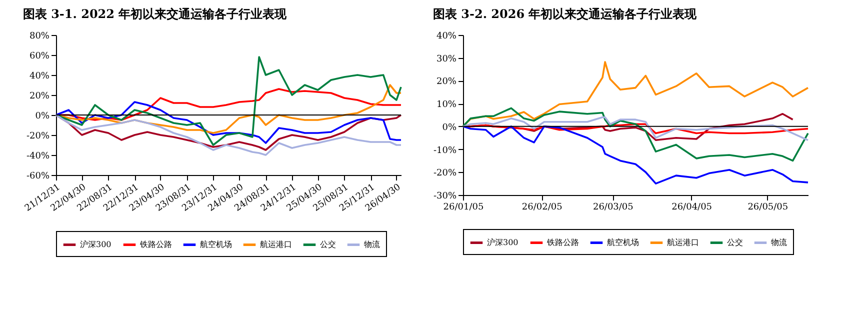 This screenshot has width=867, height=323. Describe the element at coordinates (445, 151) in the screenshot. I see `y-tick-label: -10%` at that location.